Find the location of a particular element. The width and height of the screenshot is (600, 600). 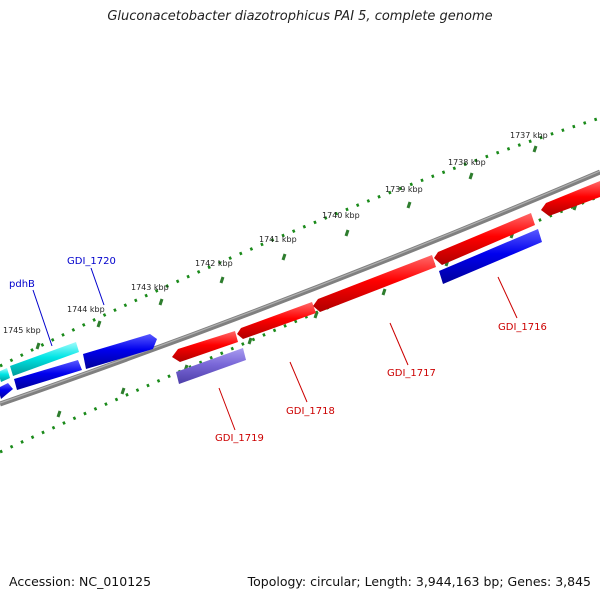

gene-arrow-red-right is located at coordinates (570, 198).